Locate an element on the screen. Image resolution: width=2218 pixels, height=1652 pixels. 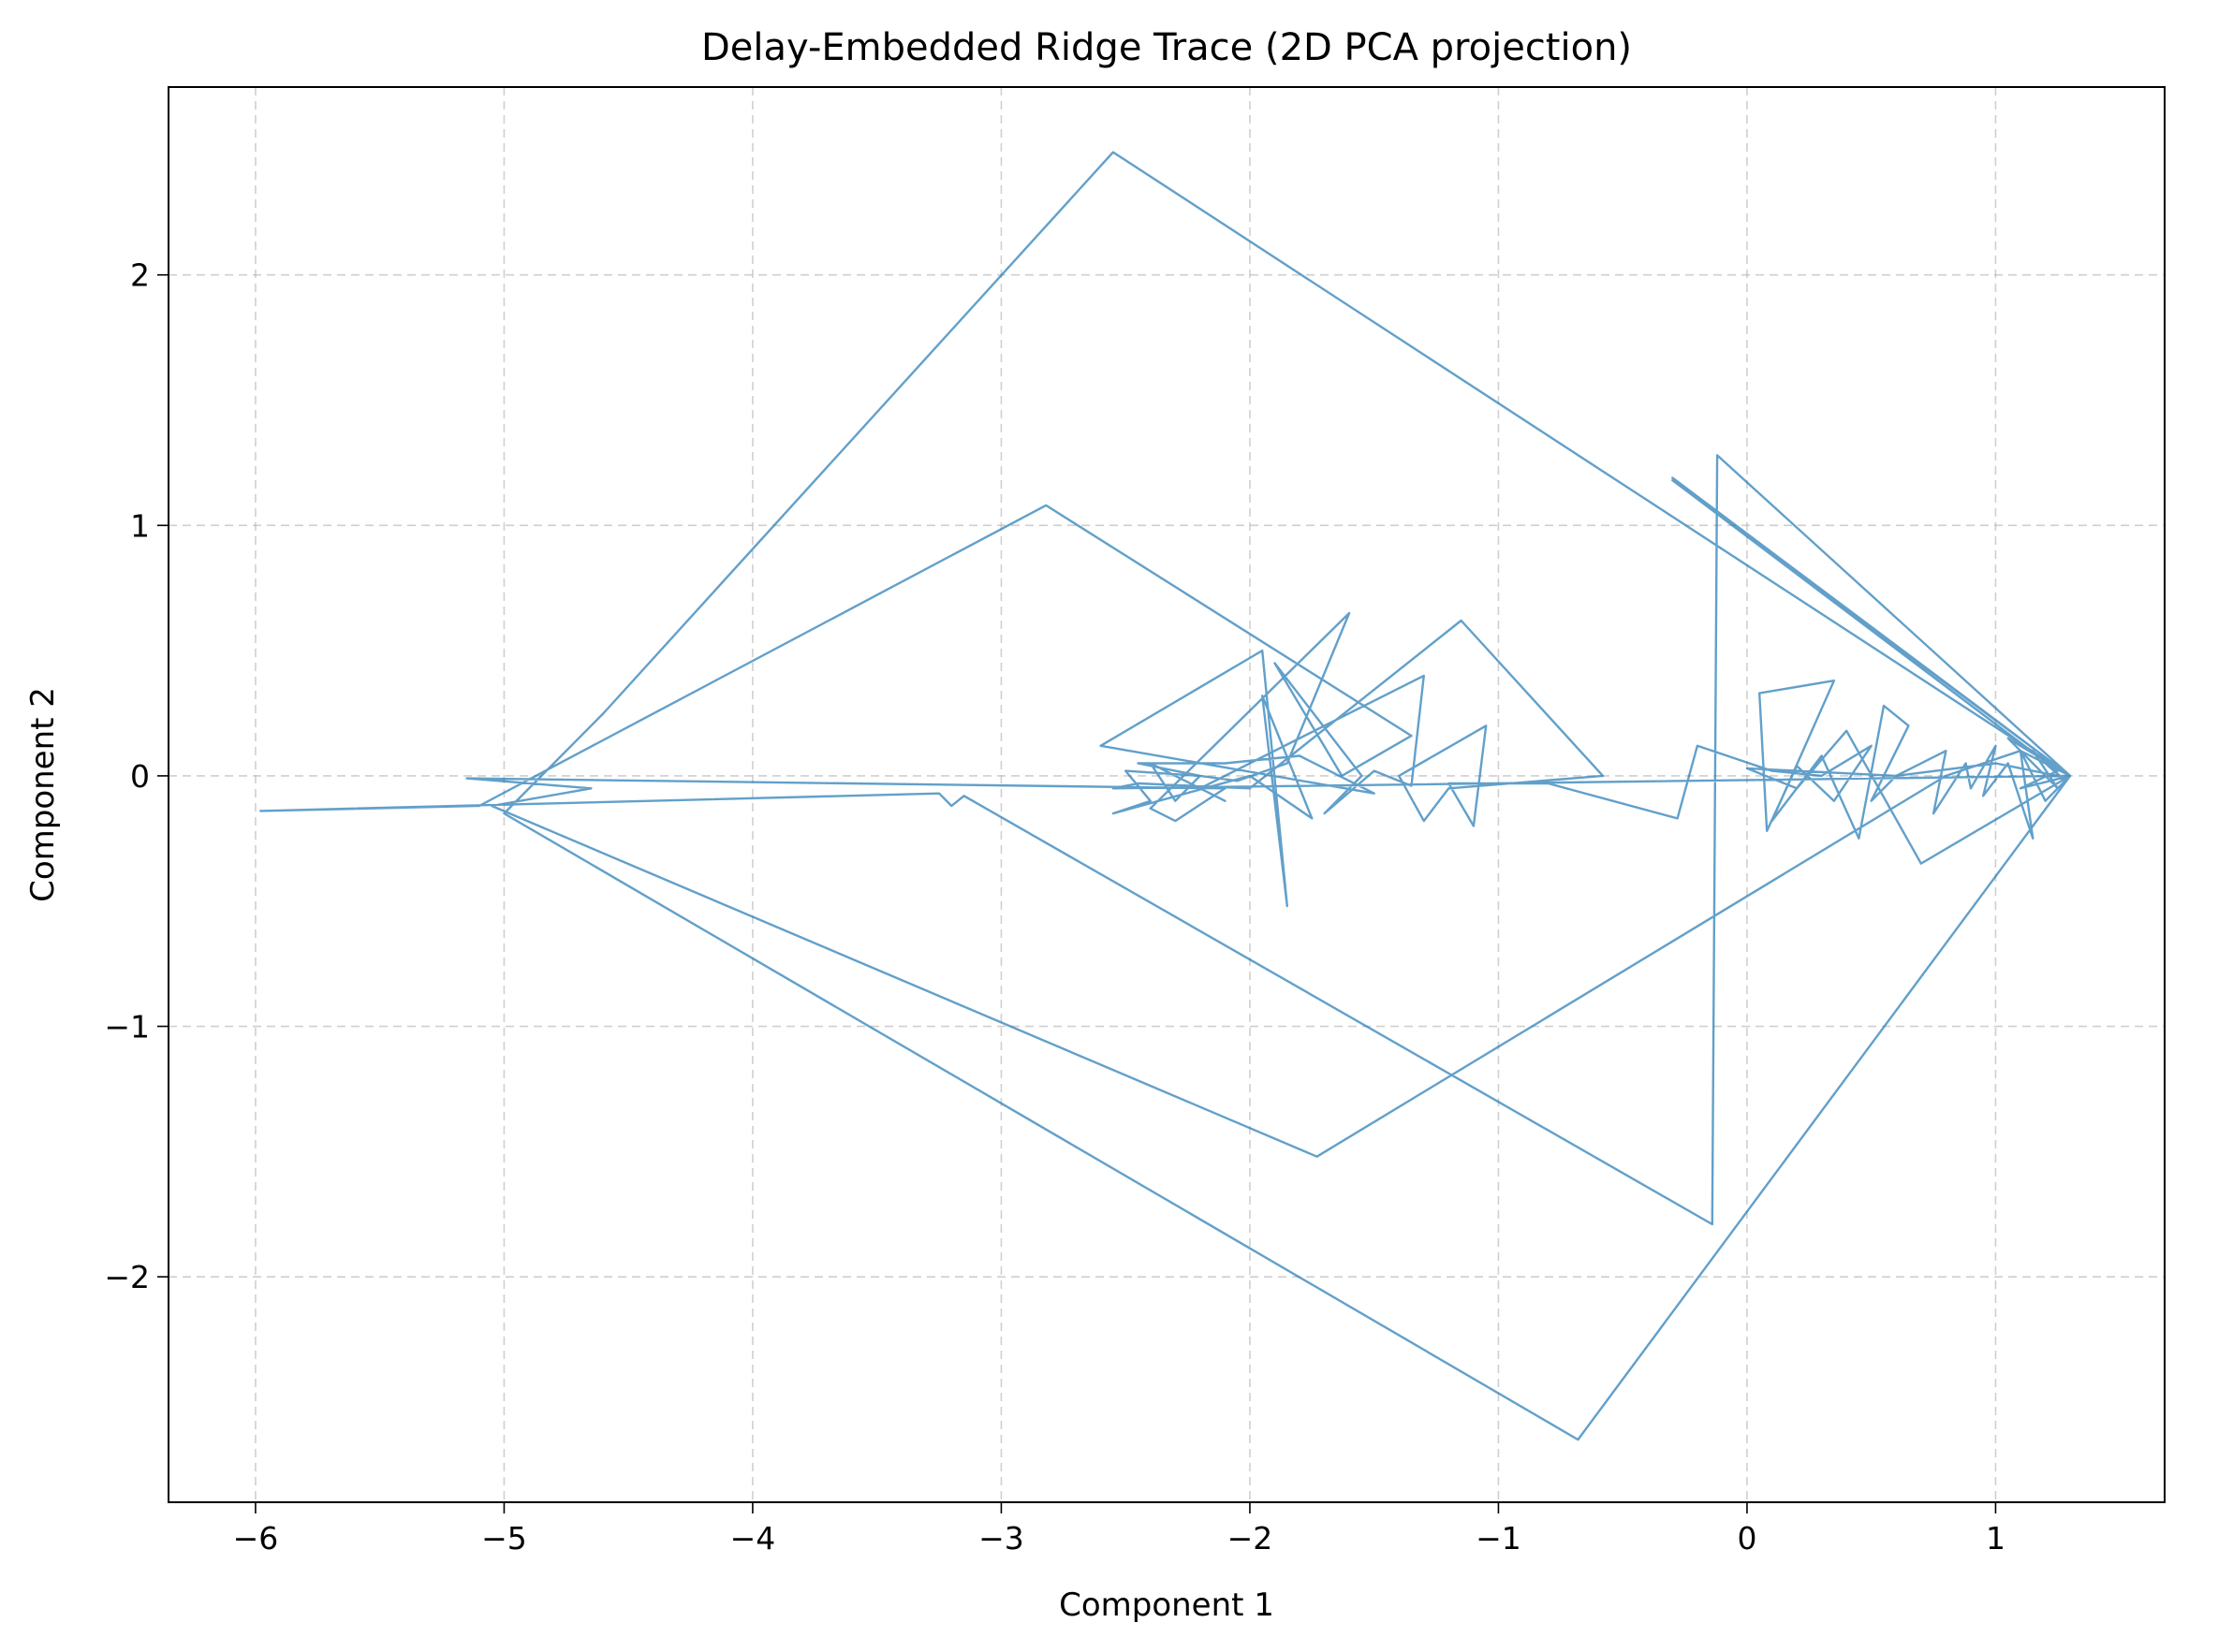
y-tick-label: 0 is located at coordinates (140, 777).